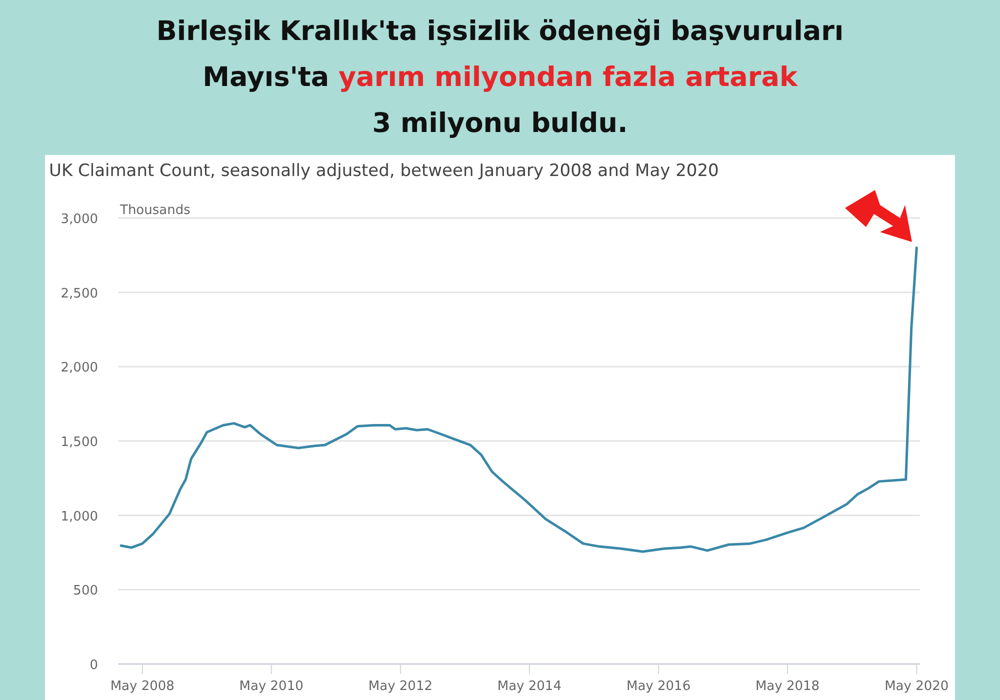  Describe the element at coordinates (271, 686) in the screenshot. I see `x-tick-label: May 2010` at that location.